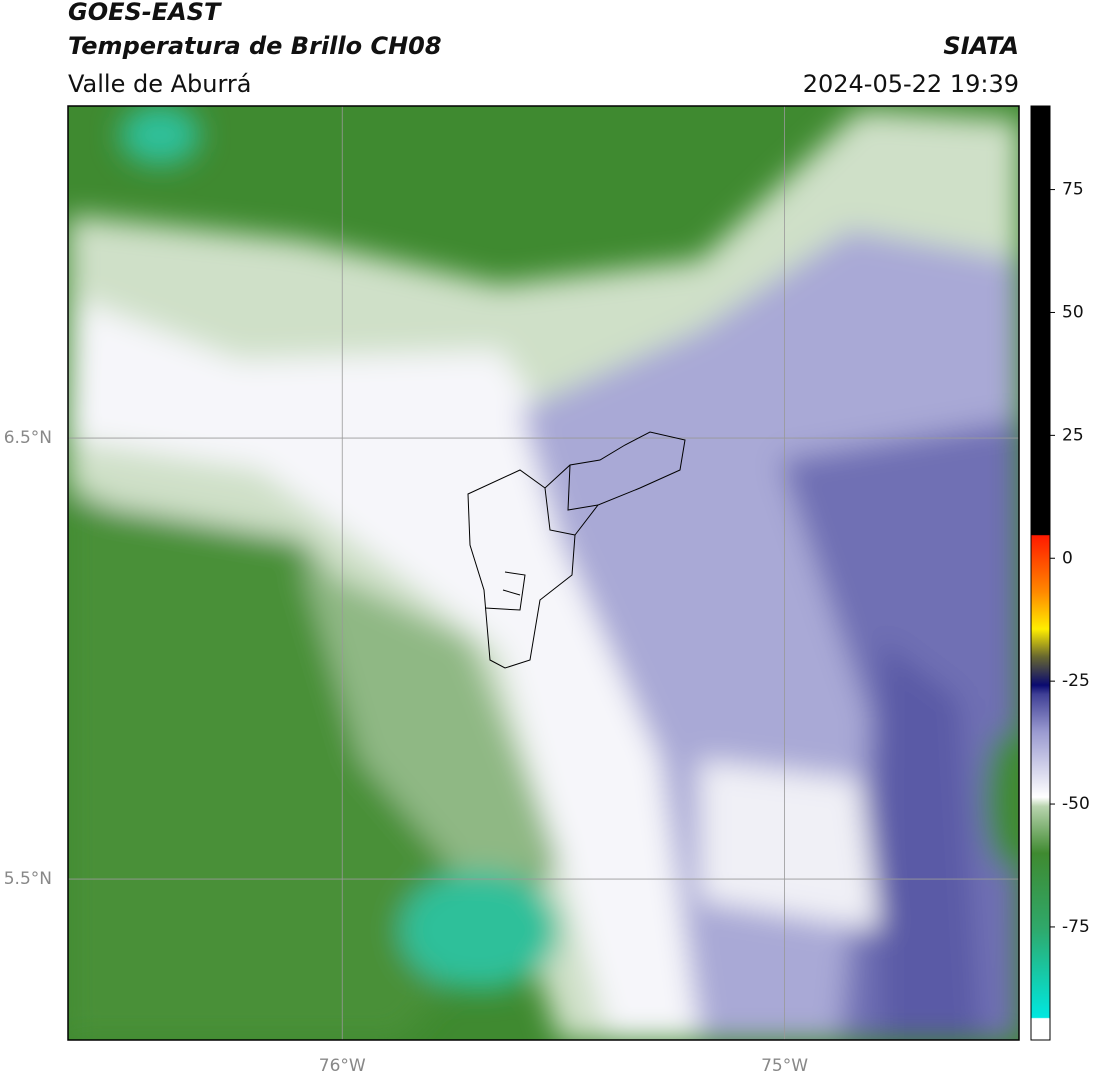 This screenshot has width=1094, height=1078. I want to click on municipality-borders, so click(576, 550).